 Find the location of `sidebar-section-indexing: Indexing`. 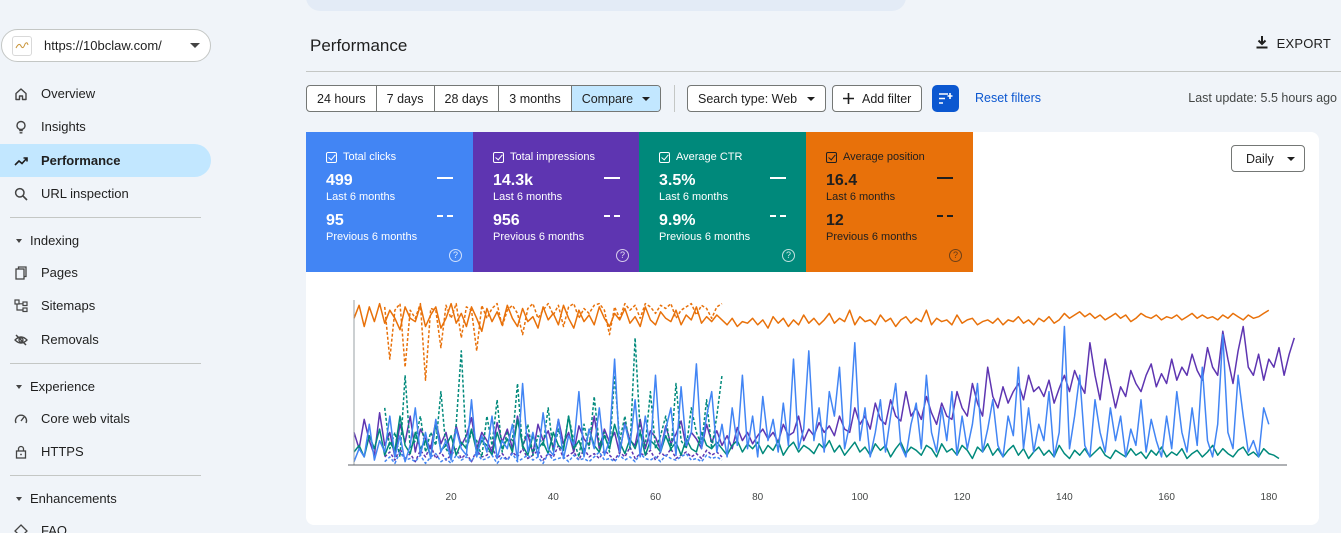

sidebar-section-indexing: Indexing is located at coordinates (47, 240).